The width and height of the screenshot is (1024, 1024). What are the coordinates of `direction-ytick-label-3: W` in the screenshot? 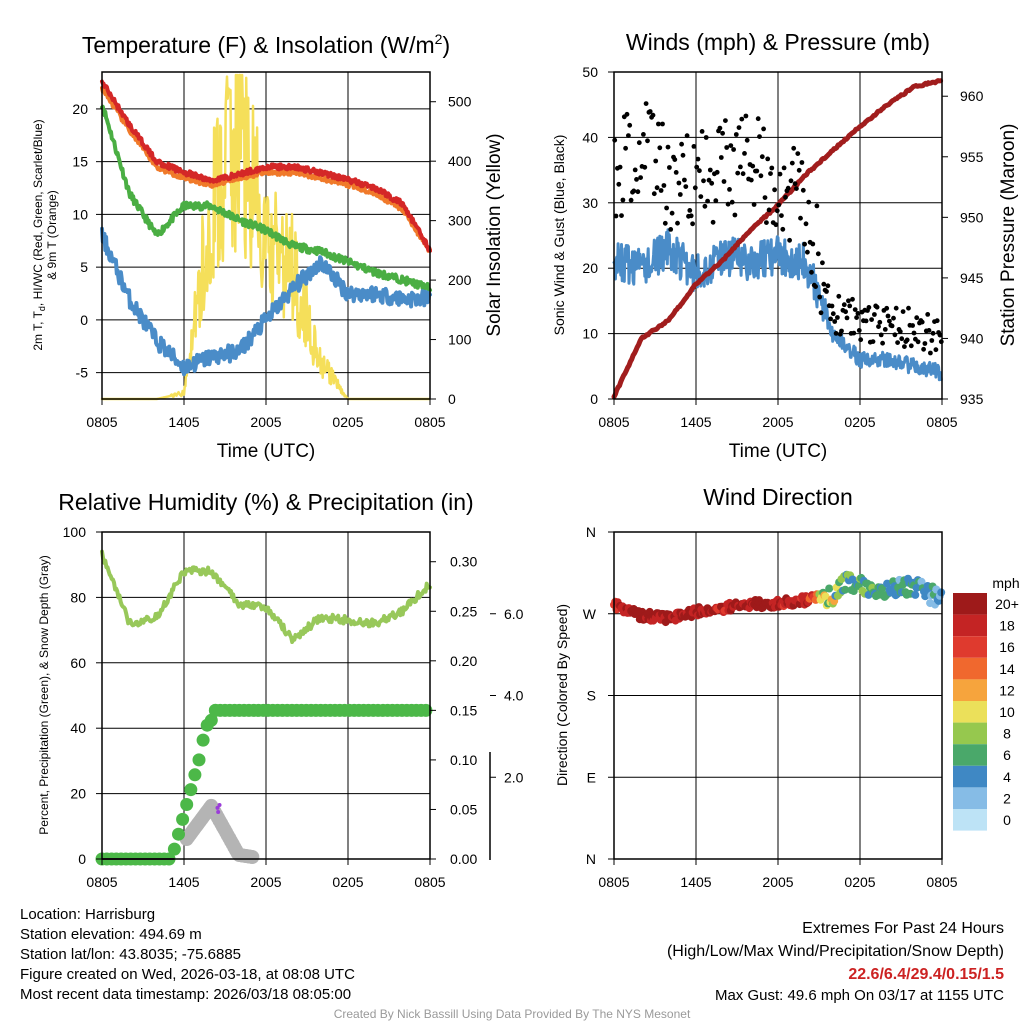 It's located at (590, 614).